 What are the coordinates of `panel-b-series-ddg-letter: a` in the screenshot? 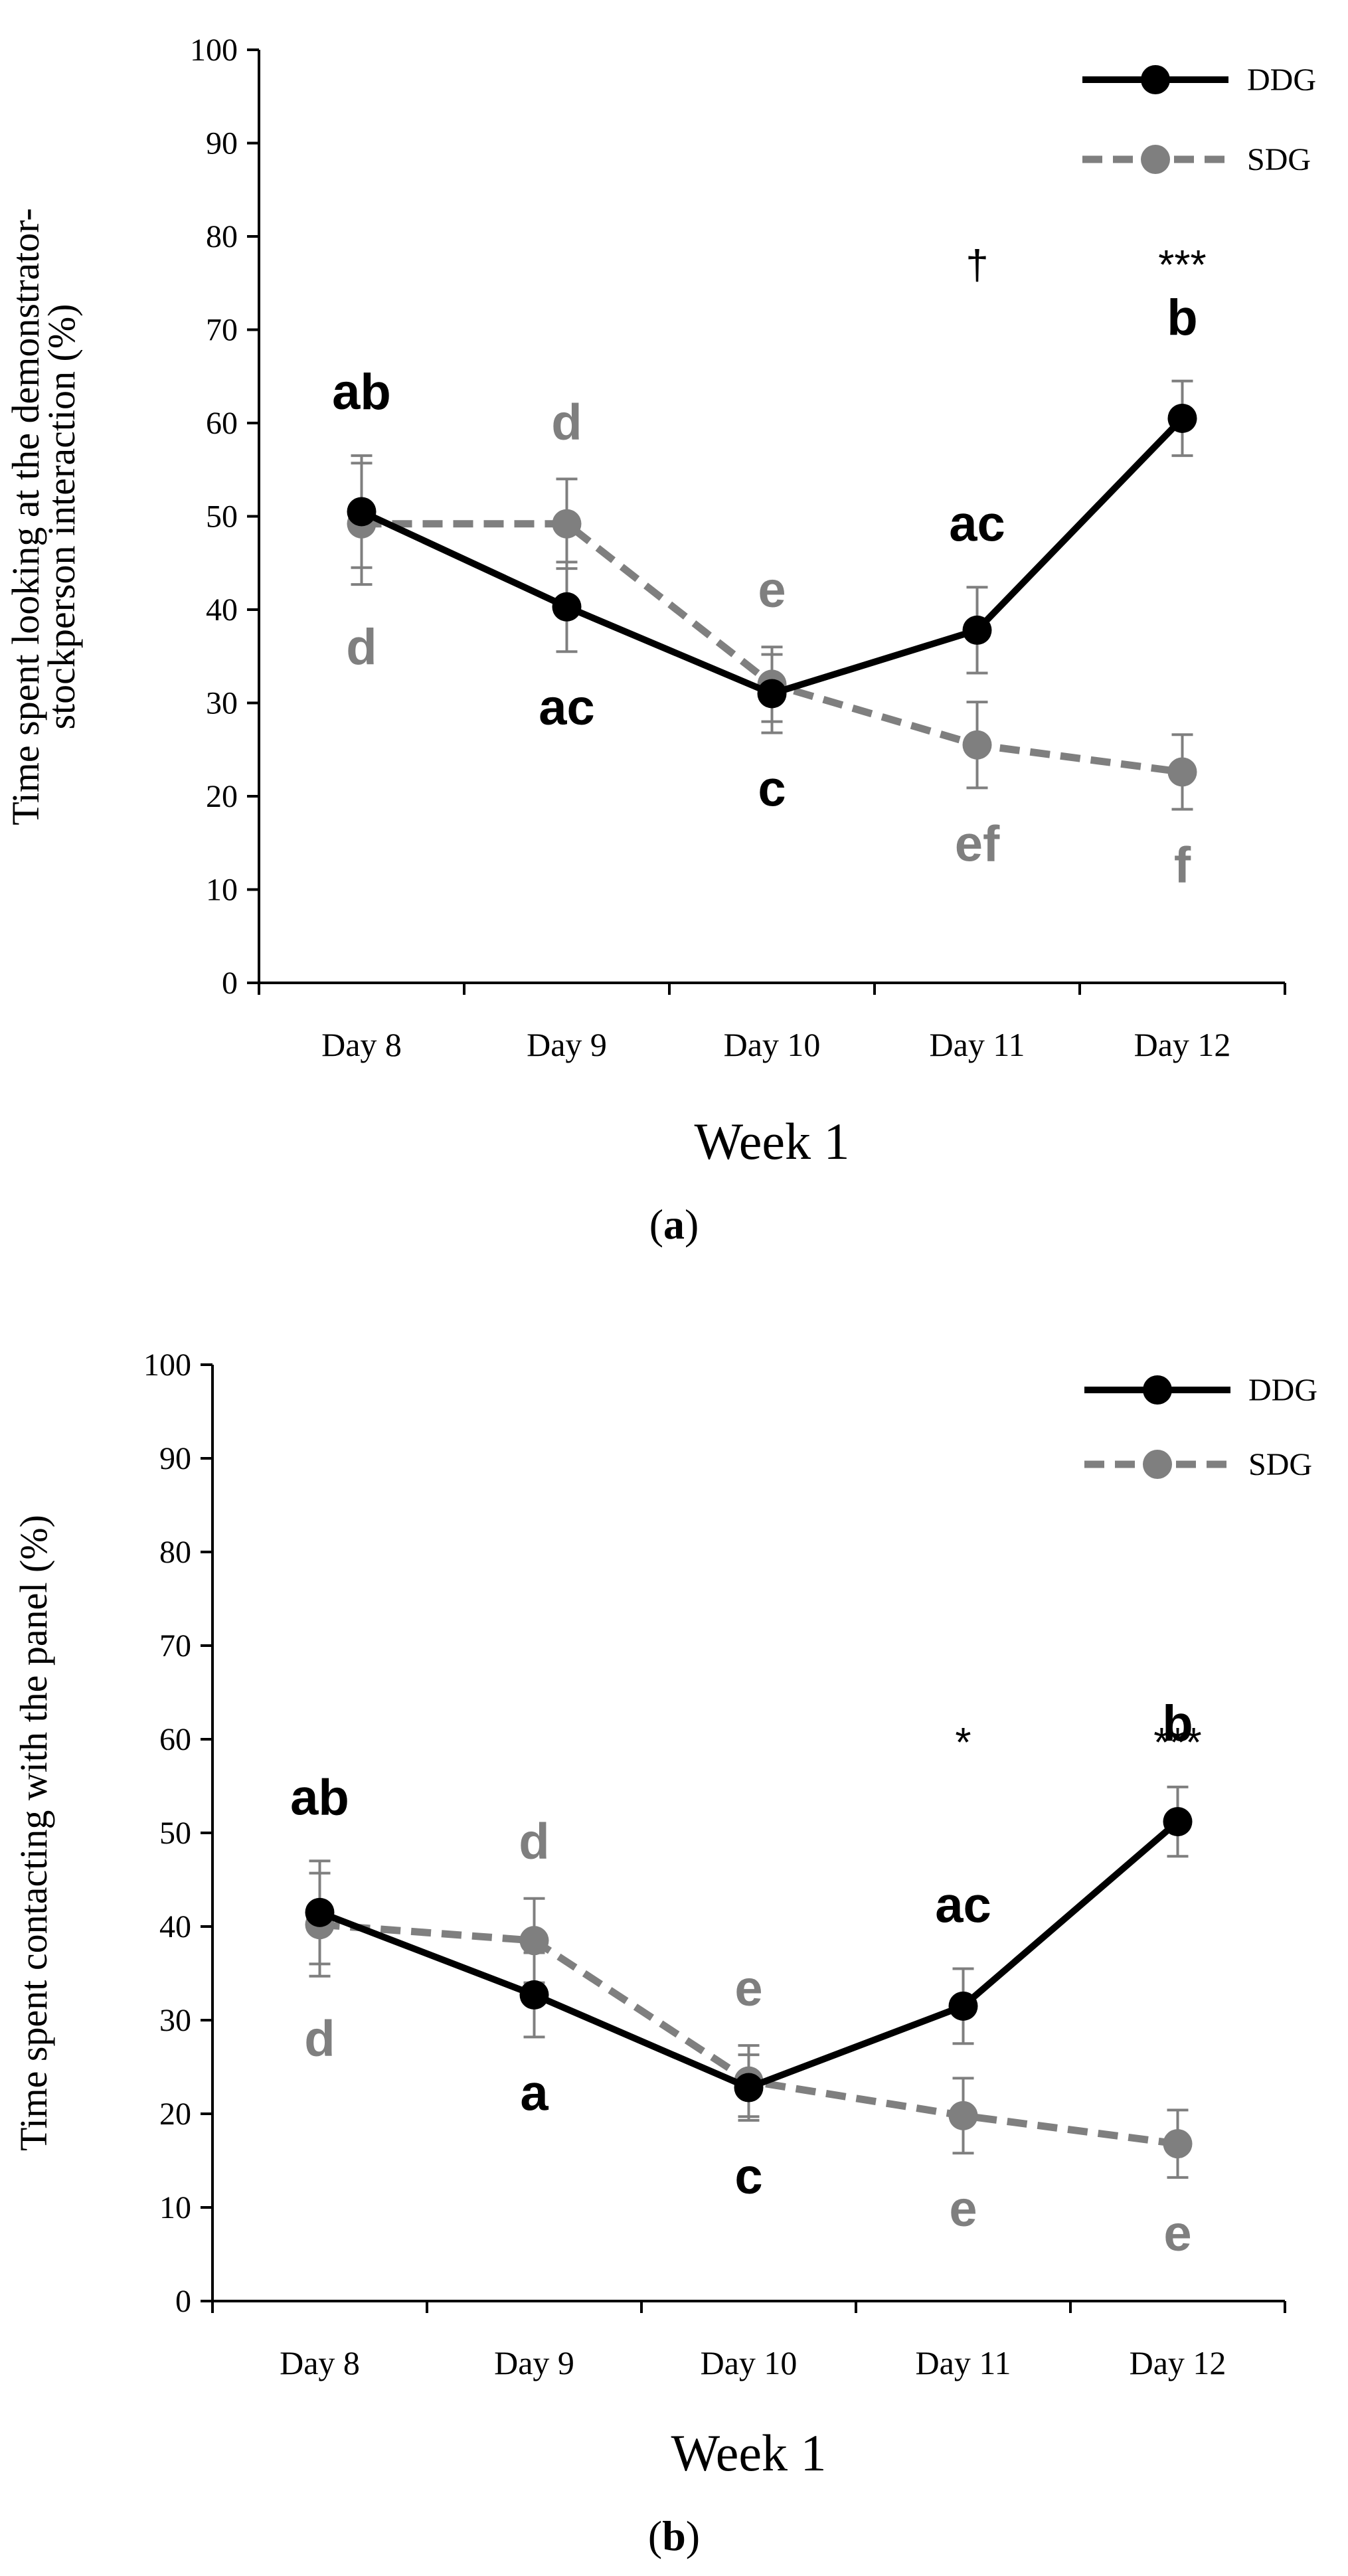 It's located at (534, 2093).